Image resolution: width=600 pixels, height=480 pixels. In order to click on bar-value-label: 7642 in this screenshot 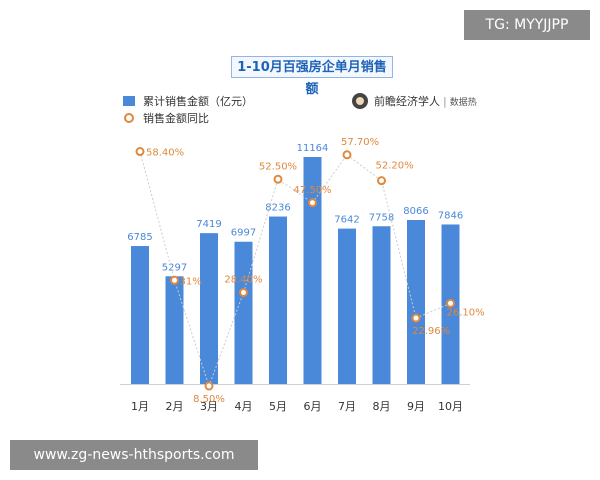, I will do `click(346, 220)`.